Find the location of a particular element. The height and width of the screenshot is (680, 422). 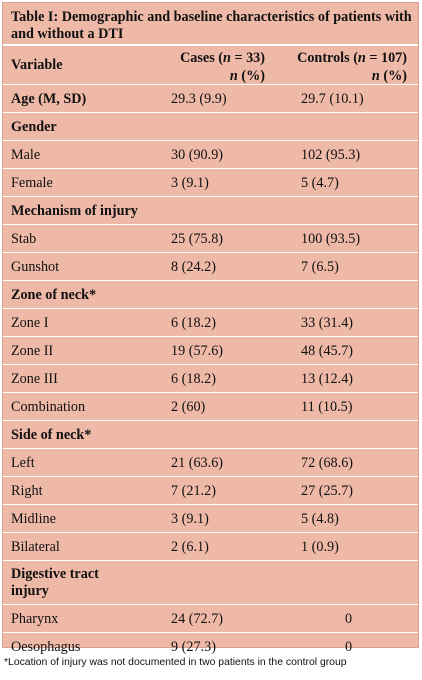

table-row: Midline 3 (9.1) 5 (4.8) is located at coordinates (210, 518).